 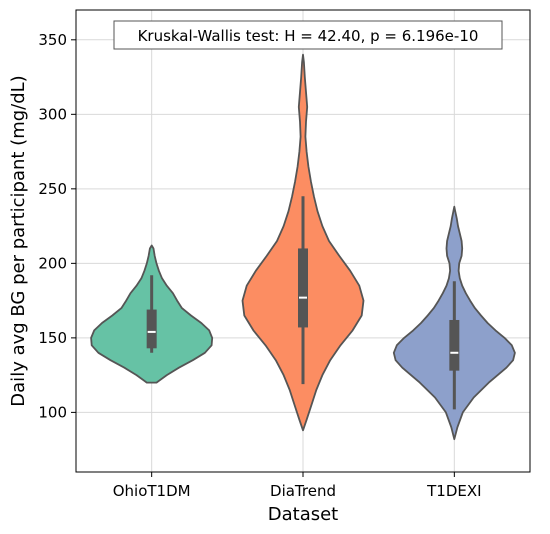 I want to click on y-tick-label: 150, so click(x=52, y=338).